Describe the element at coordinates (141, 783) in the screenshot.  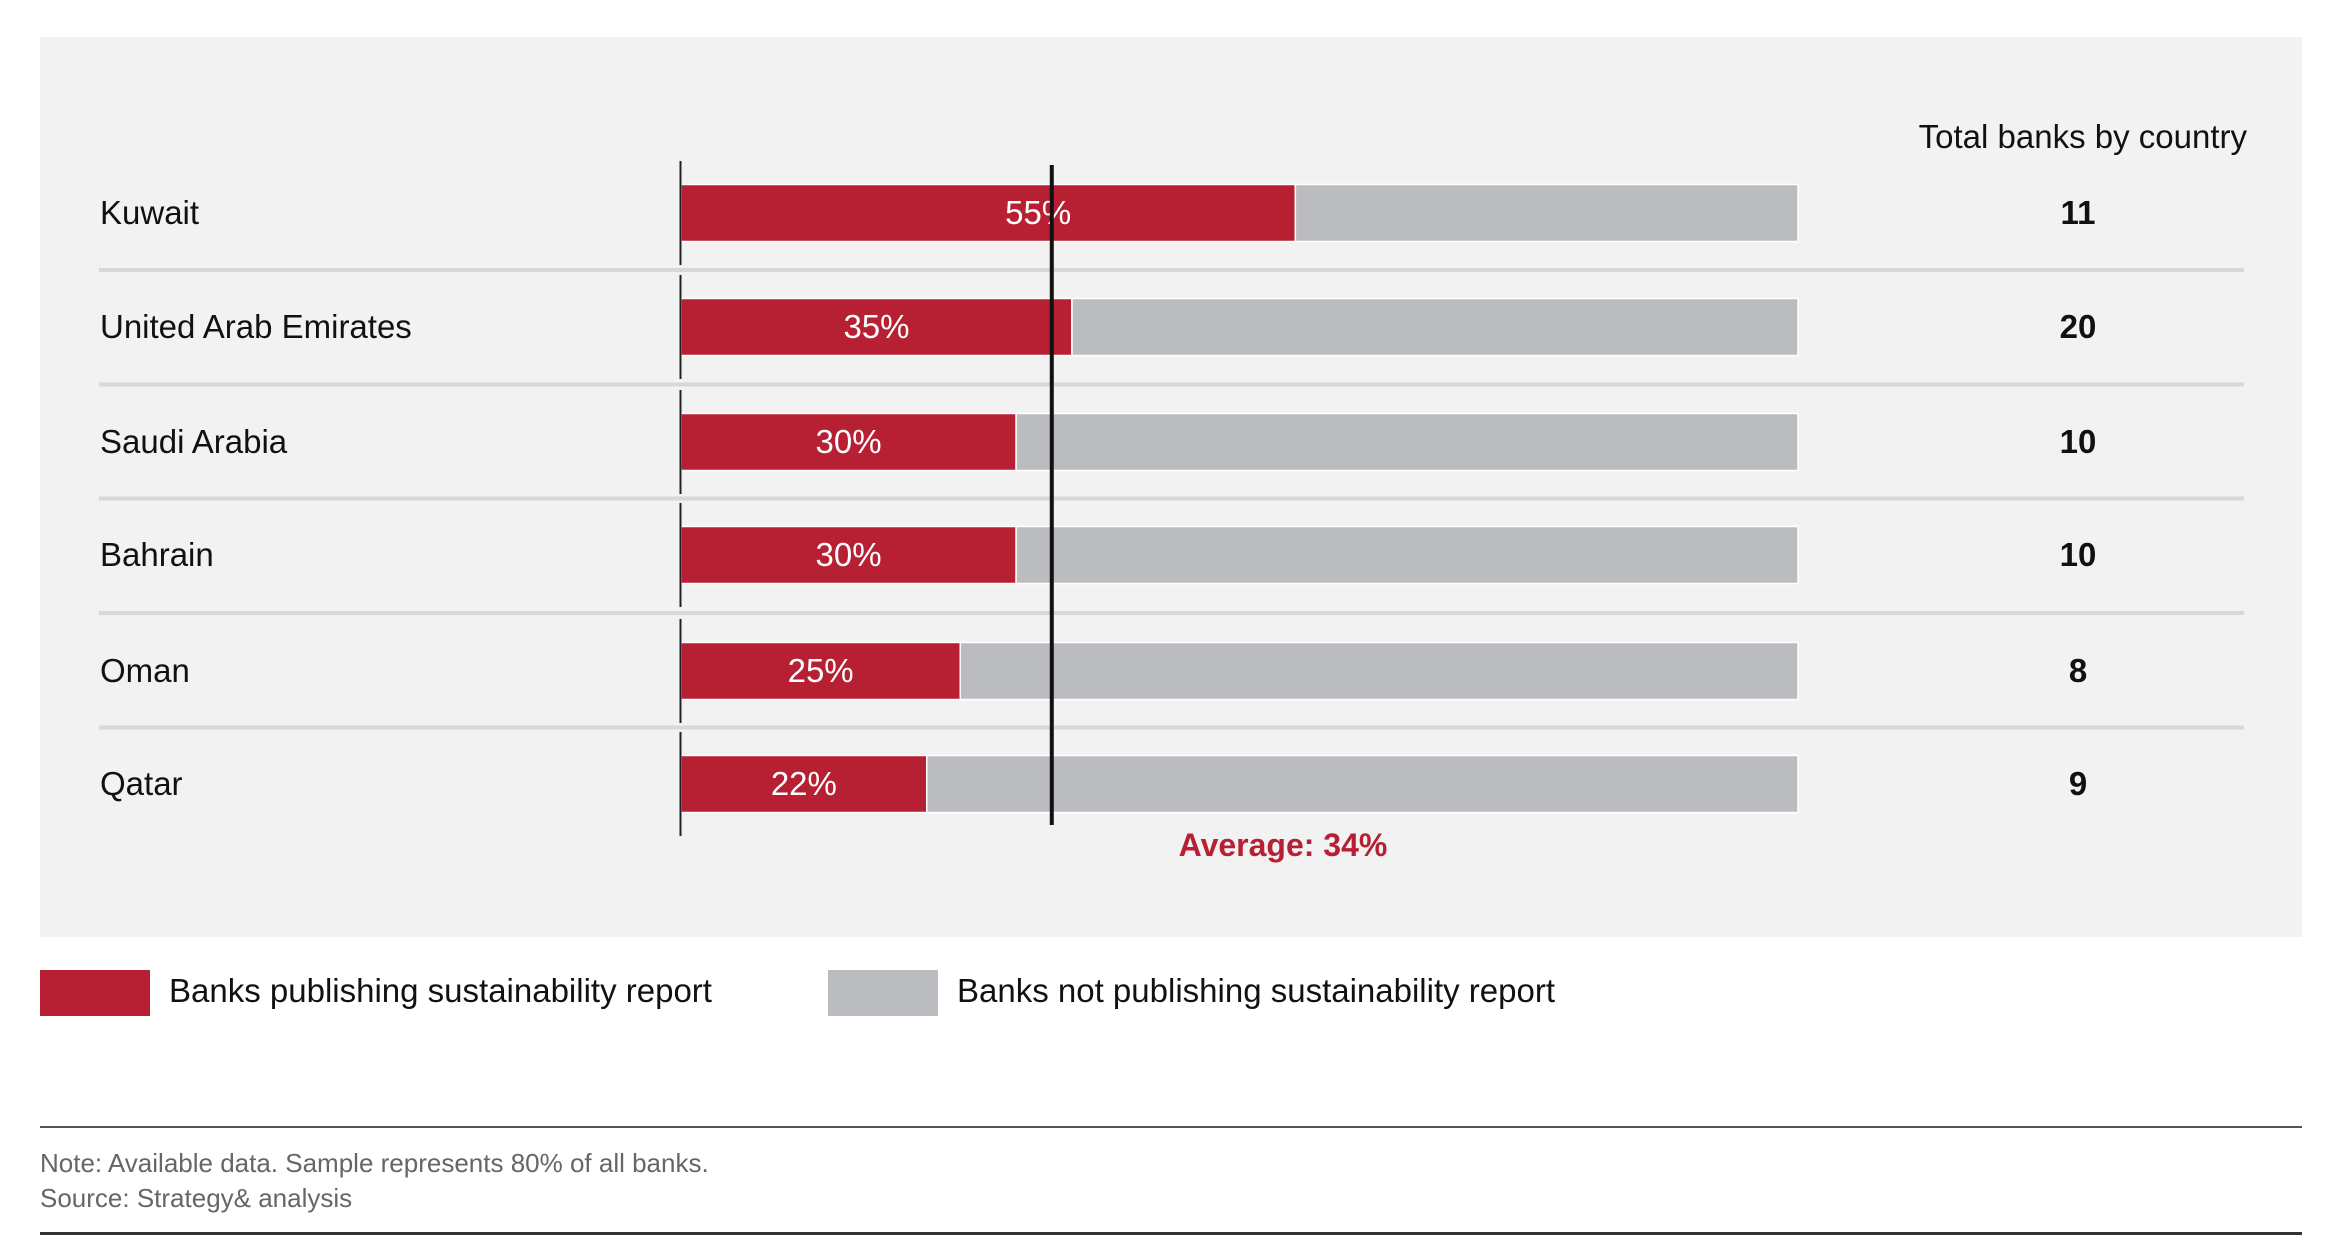
I see `category-label: Qatar` at that location.